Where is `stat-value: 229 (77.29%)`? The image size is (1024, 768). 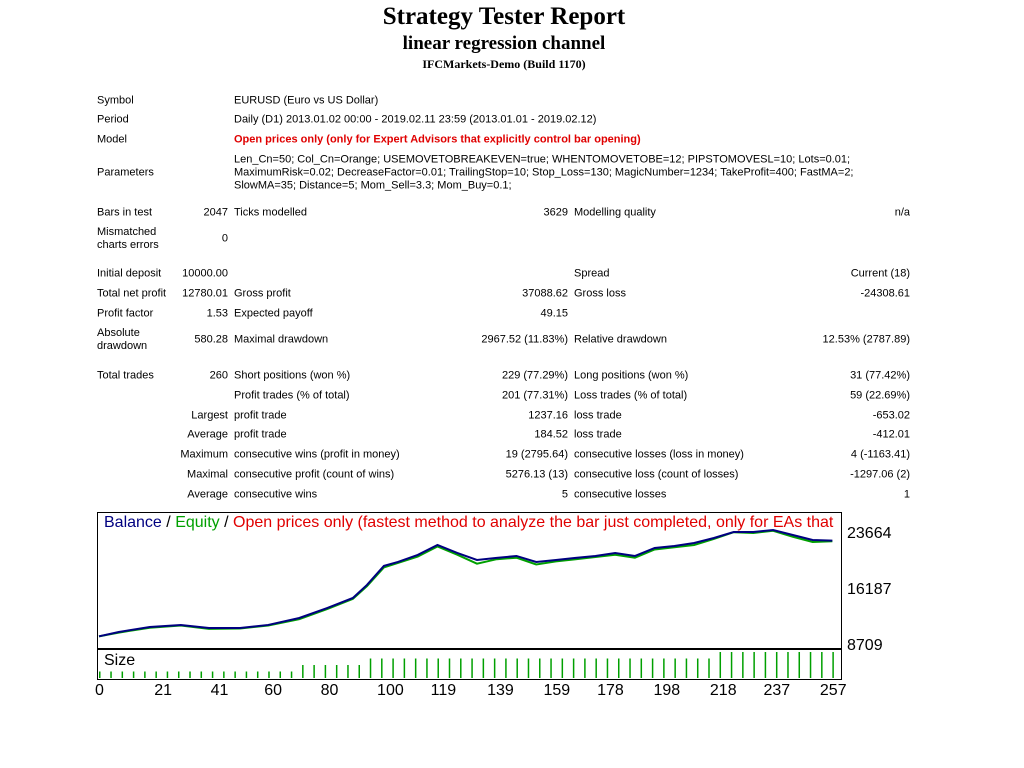 stat-value: 229 (77.29%) is located at coordinates (534, 375).